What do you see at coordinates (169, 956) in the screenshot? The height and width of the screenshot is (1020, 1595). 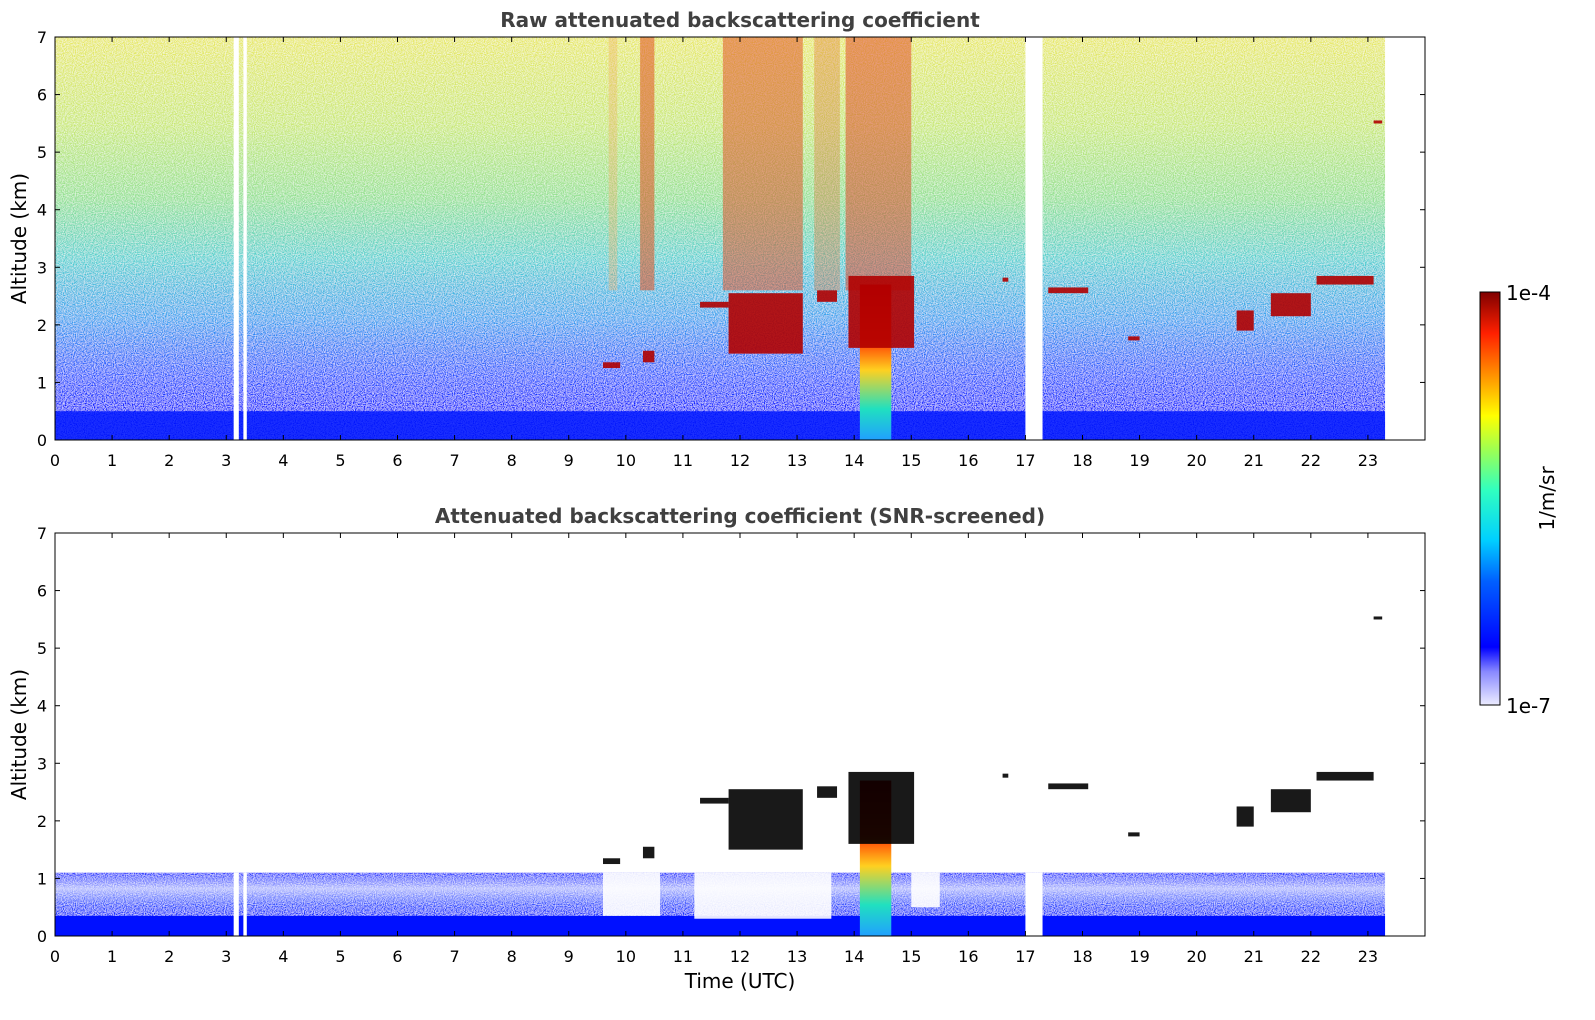 I see `x-tick-label: 2` at bounding box center [169, 956].